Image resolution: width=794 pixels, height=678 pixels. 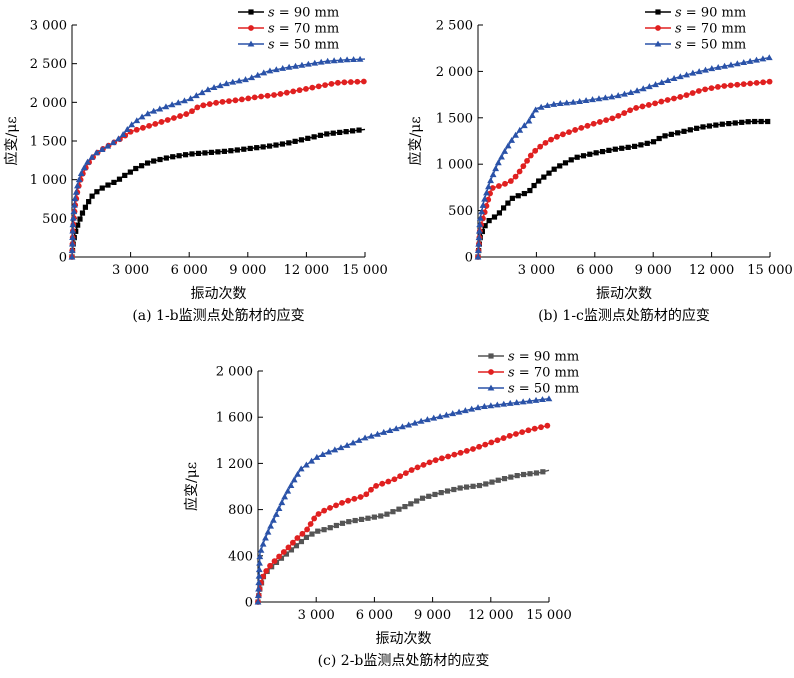 What do you see at coordinates (695, 13) in the screenshot?
I see `legend-entry: s = 90 mm` at bounding box center [695, 13].